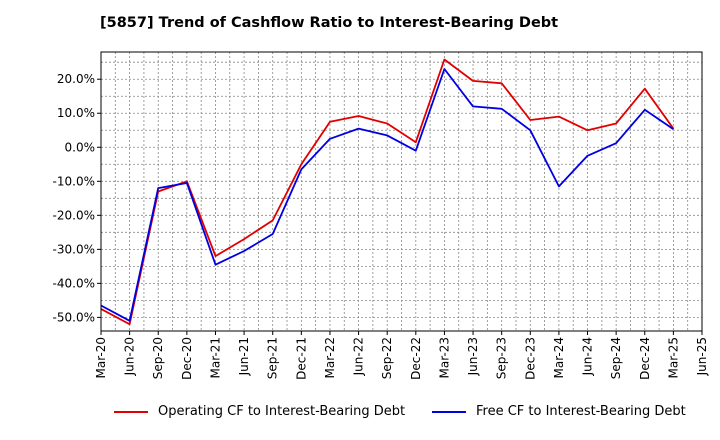  What do you see at coordinates (80, 147) in the screenshot?
I see `y-tick-label: 0.0%` at bounding box center [80, 147].